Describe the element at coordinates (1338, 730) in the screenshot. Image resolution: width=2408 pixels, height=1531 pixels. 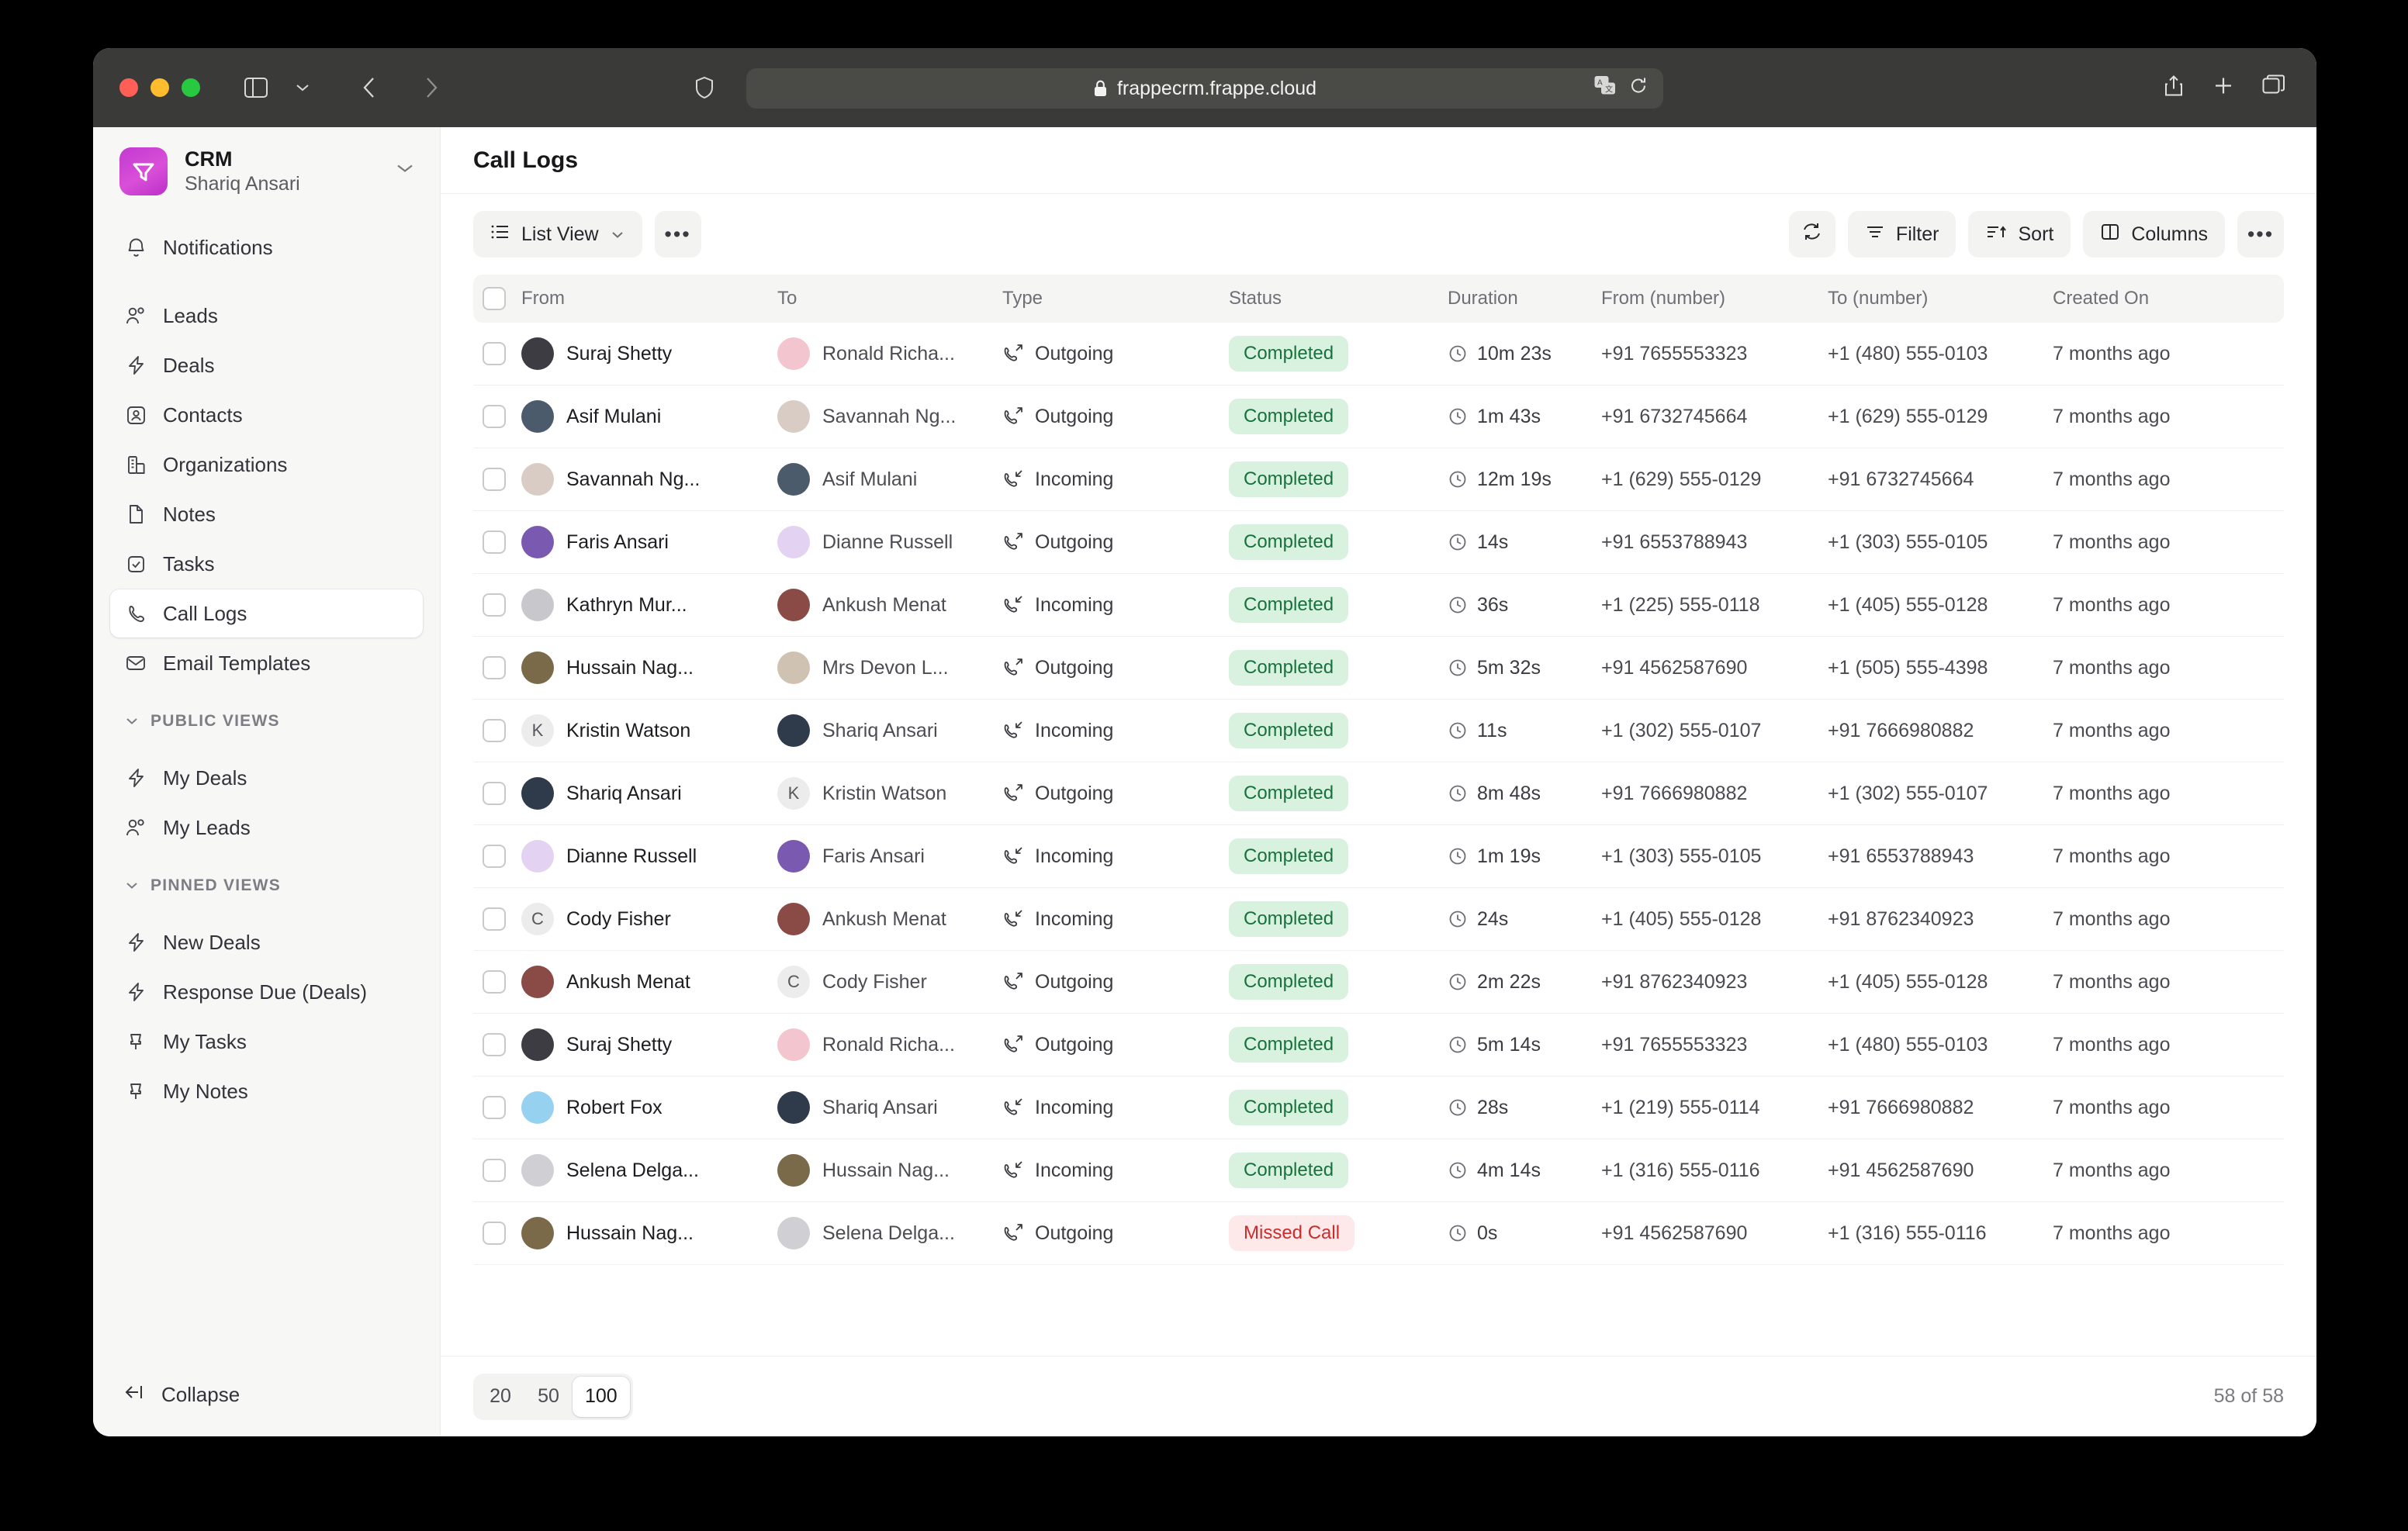
I see `cell-status: Completed` at that location.